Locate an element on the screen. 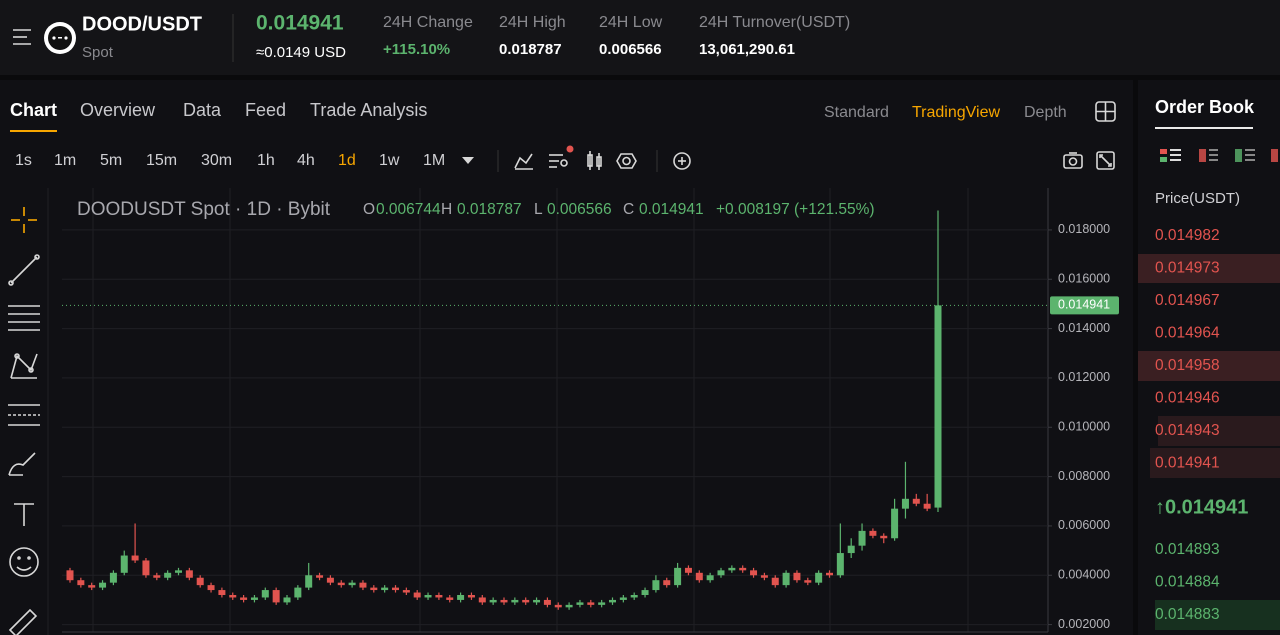 This screenshot has height=635, width=1280. indicator-icon is located at coordinates (523, 161).